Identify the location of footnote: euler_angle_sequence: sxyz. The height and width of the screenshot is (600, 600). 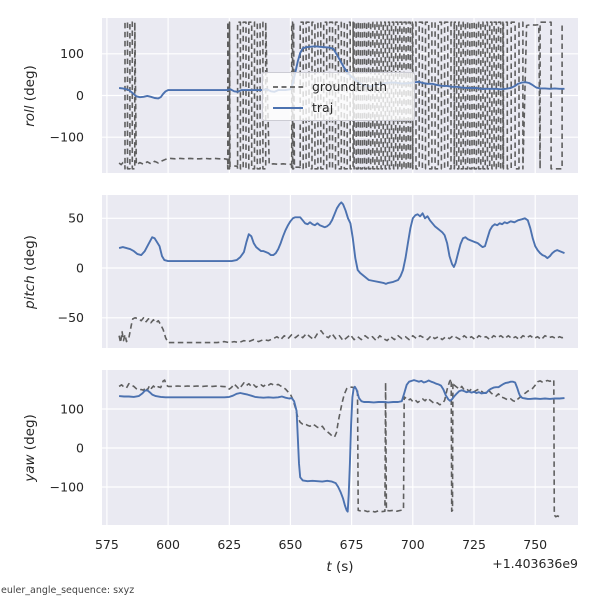
(68, 590).